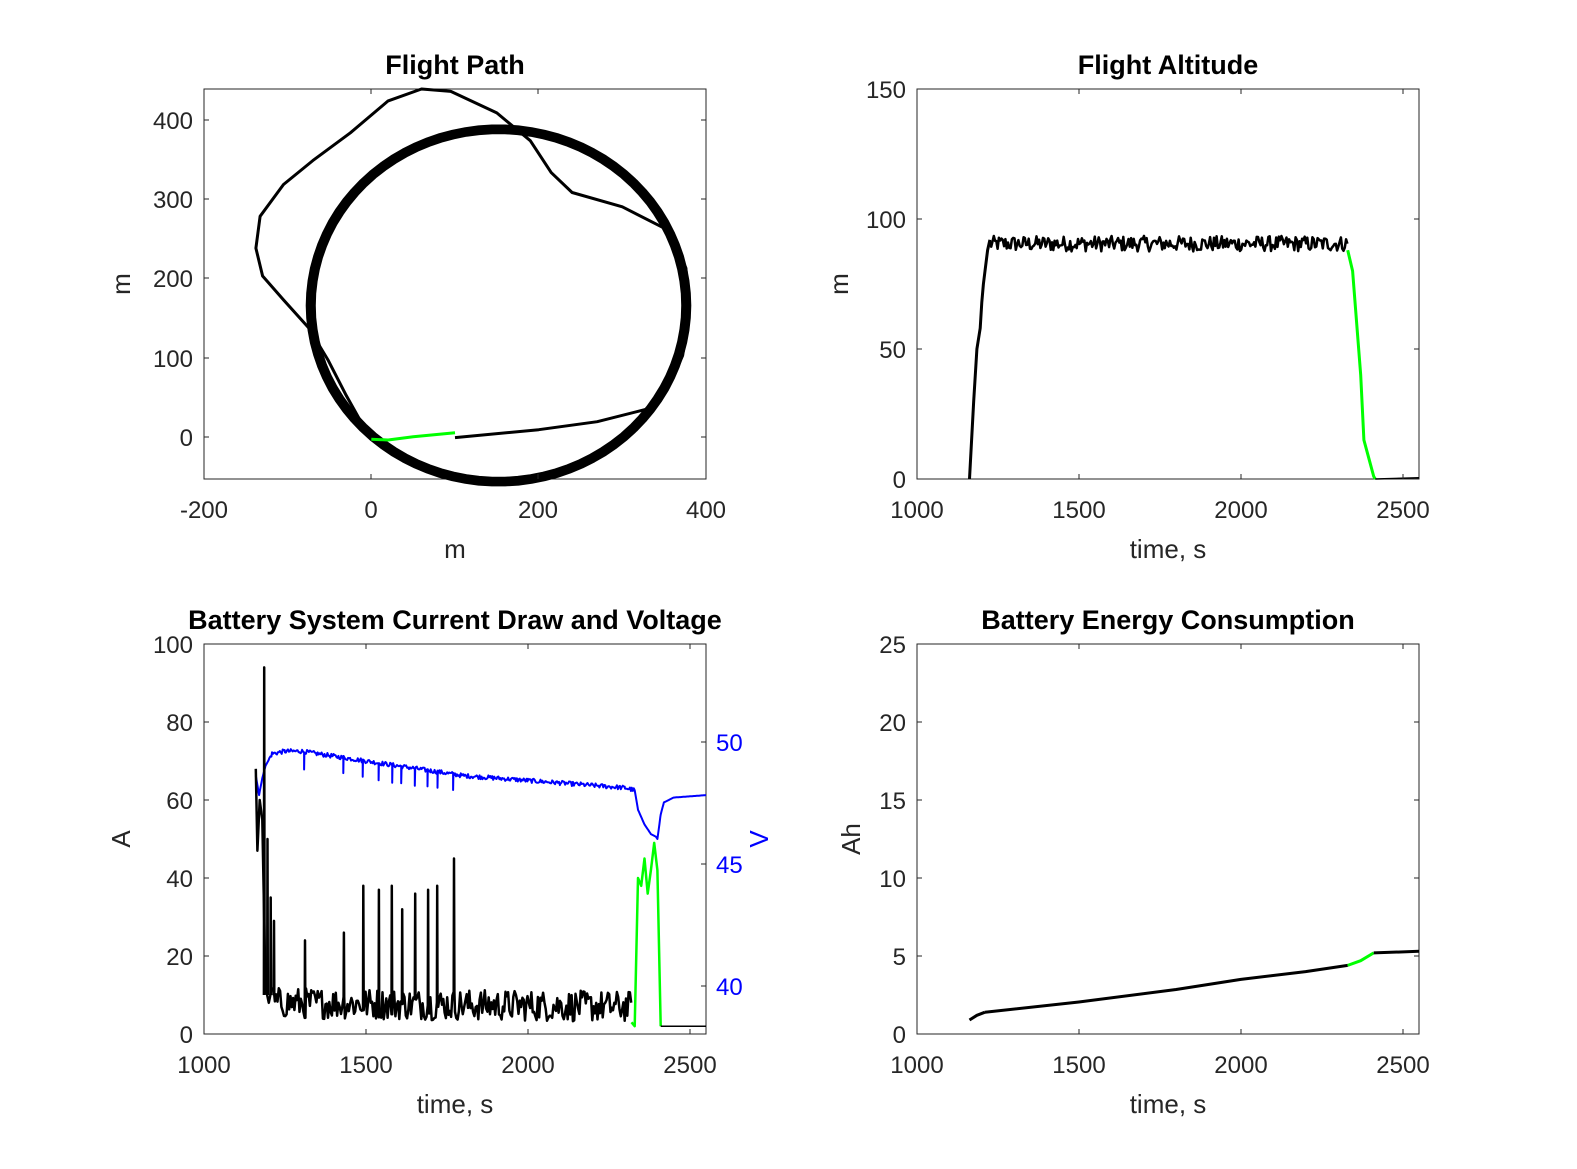 The image size is (1577, 1169). What do you see at coordinates (538, 510) in the screenshot?
I see `x-tick-label: 200` at bounding box center [538, 510].